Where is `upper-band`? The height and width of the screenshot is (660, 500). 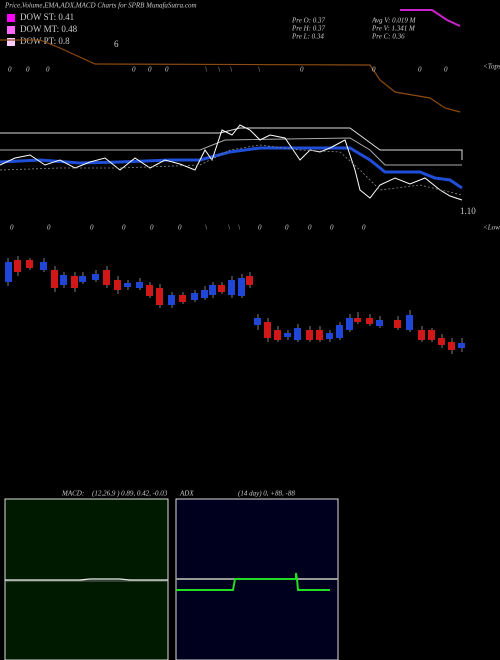 upper-band is located at coordinates (231, 143).